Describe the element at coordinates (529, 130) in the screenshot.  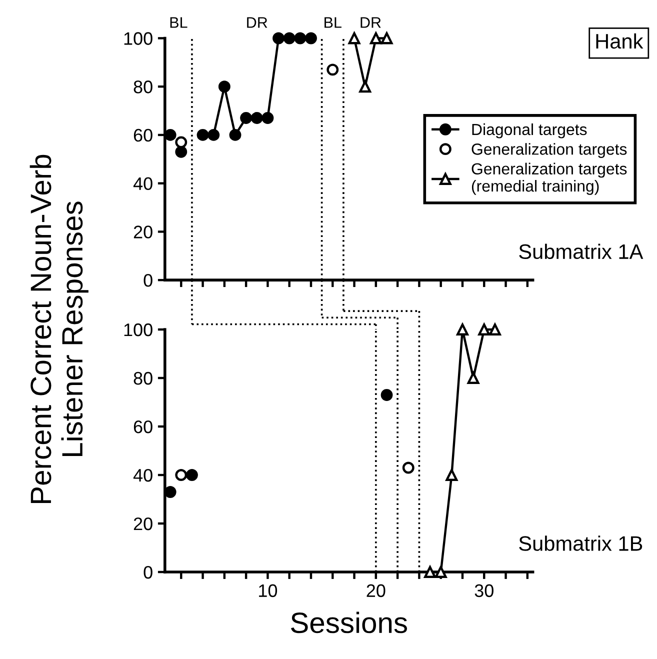
I see `legend-label: Diagonal targets` at that location.